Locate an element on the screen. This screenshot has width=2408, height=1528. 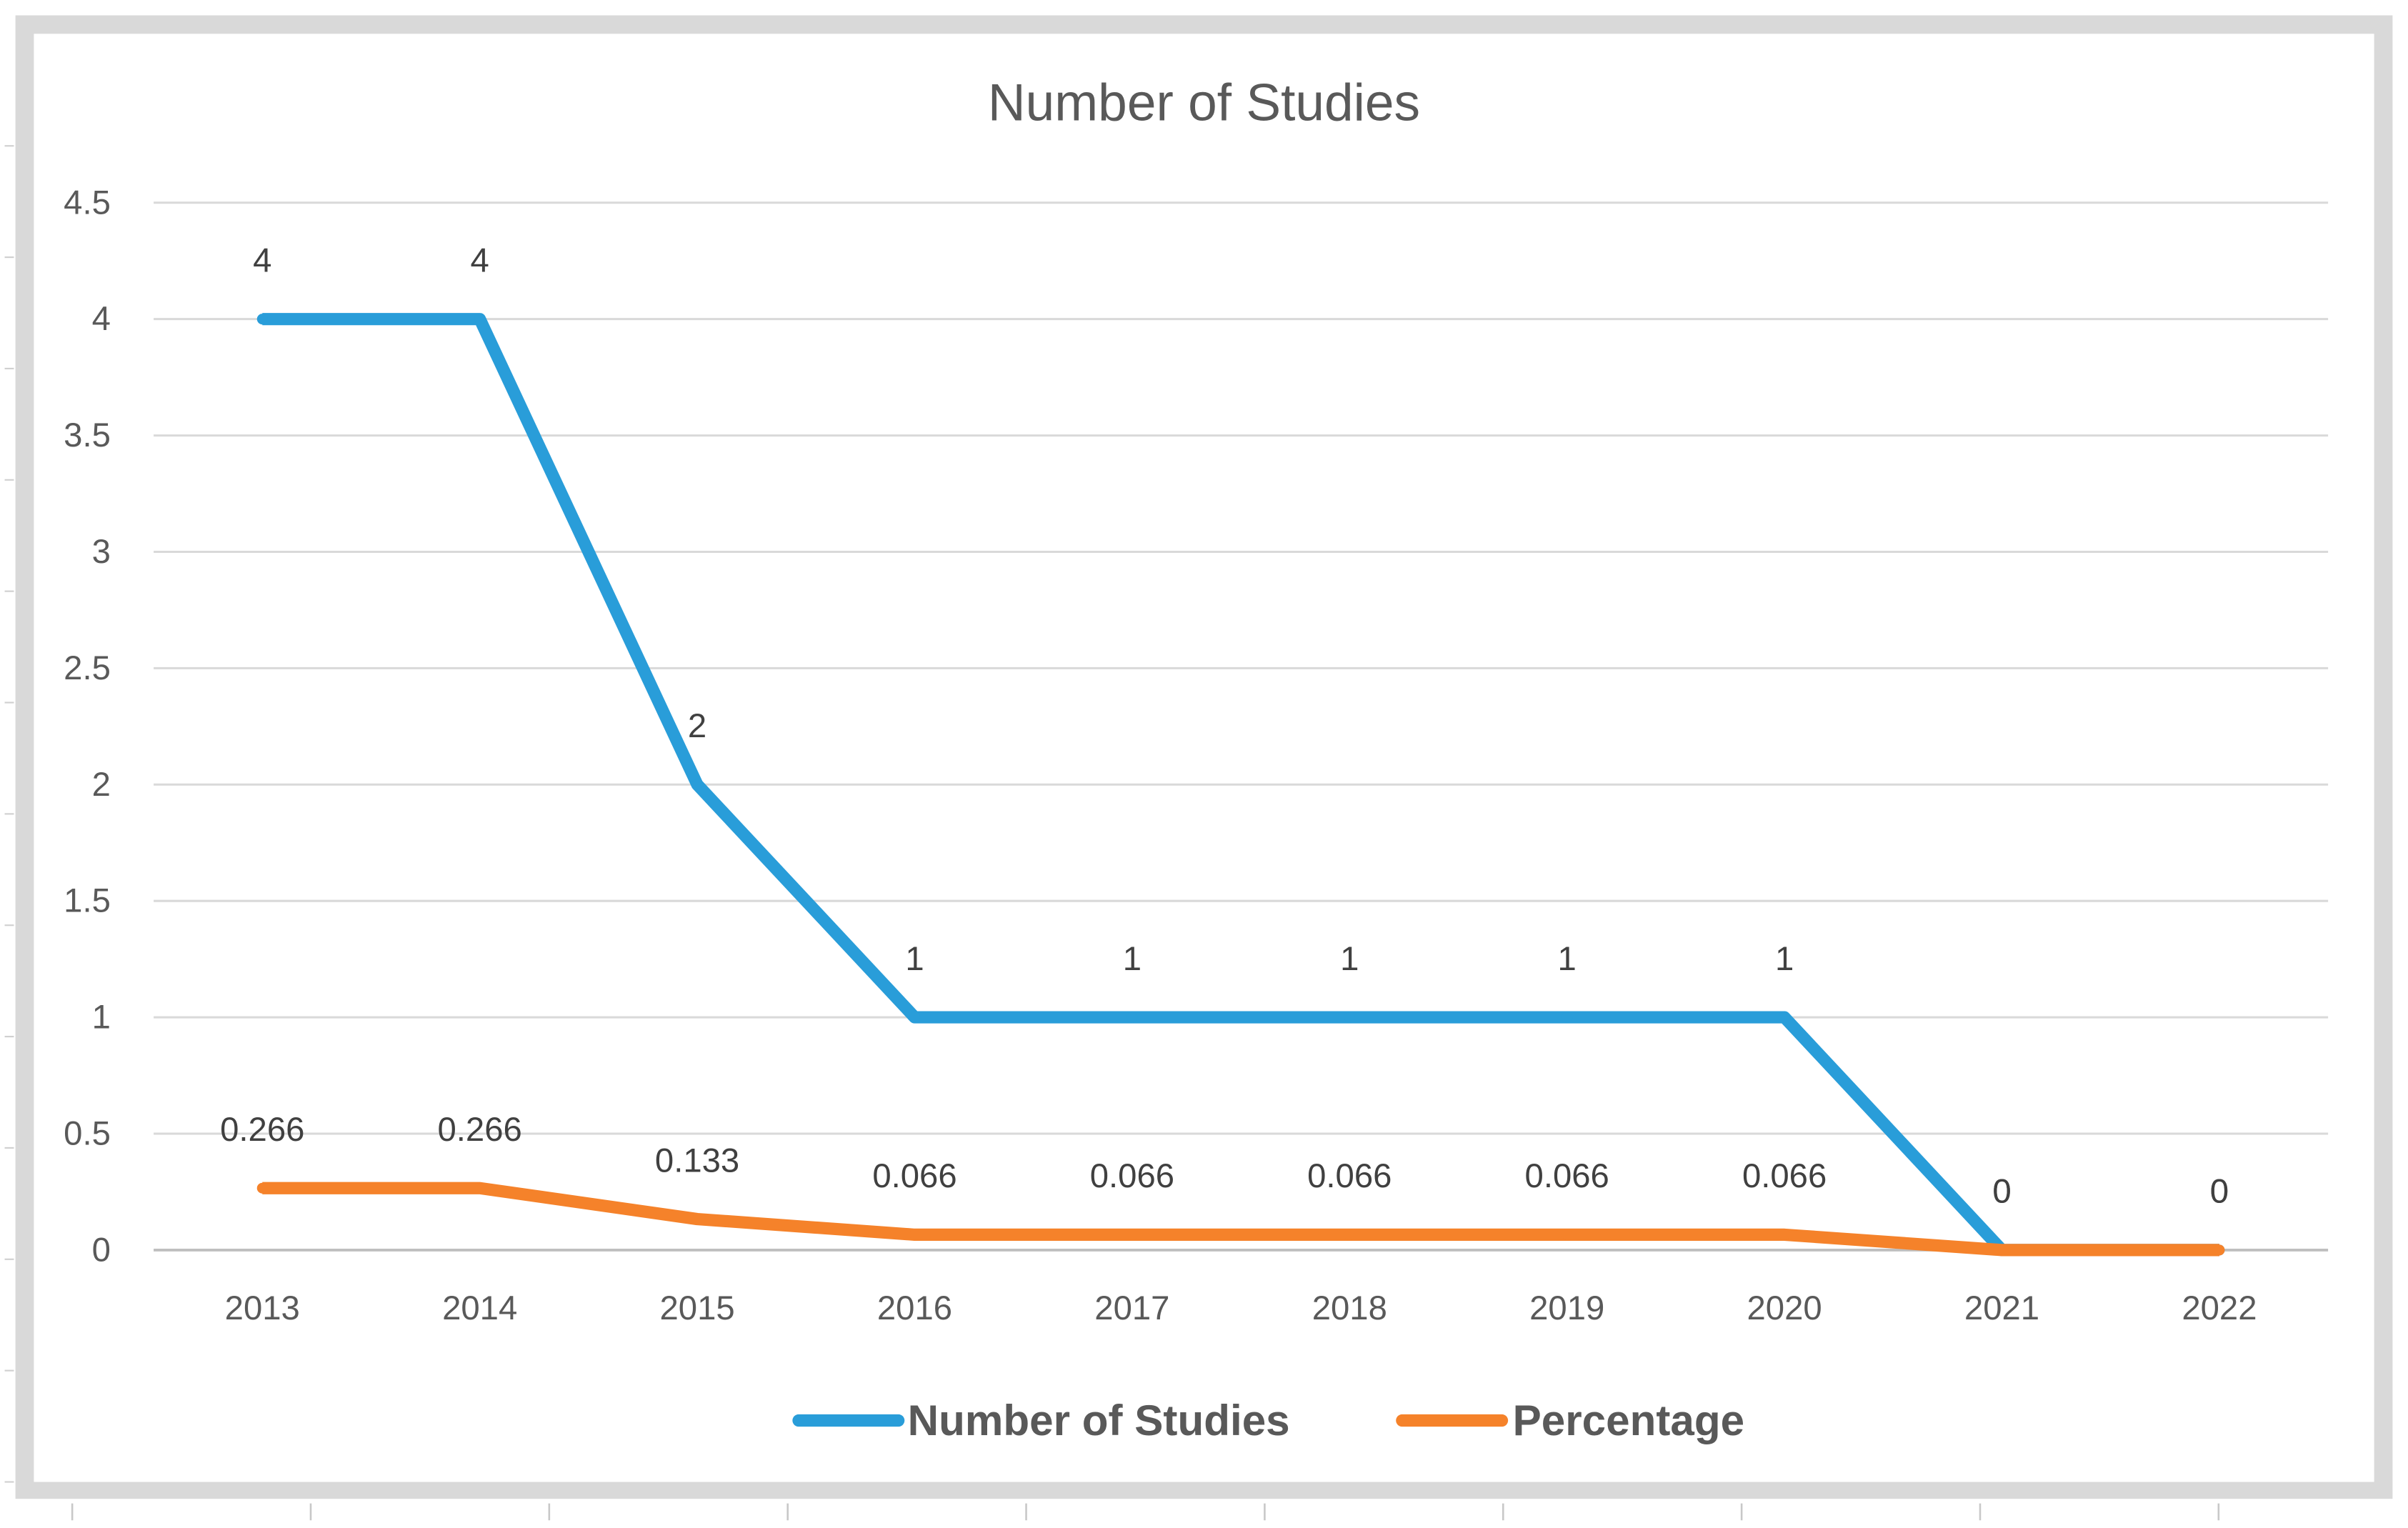
y-tick-label: 1 is located at coordinates (102, 1018).